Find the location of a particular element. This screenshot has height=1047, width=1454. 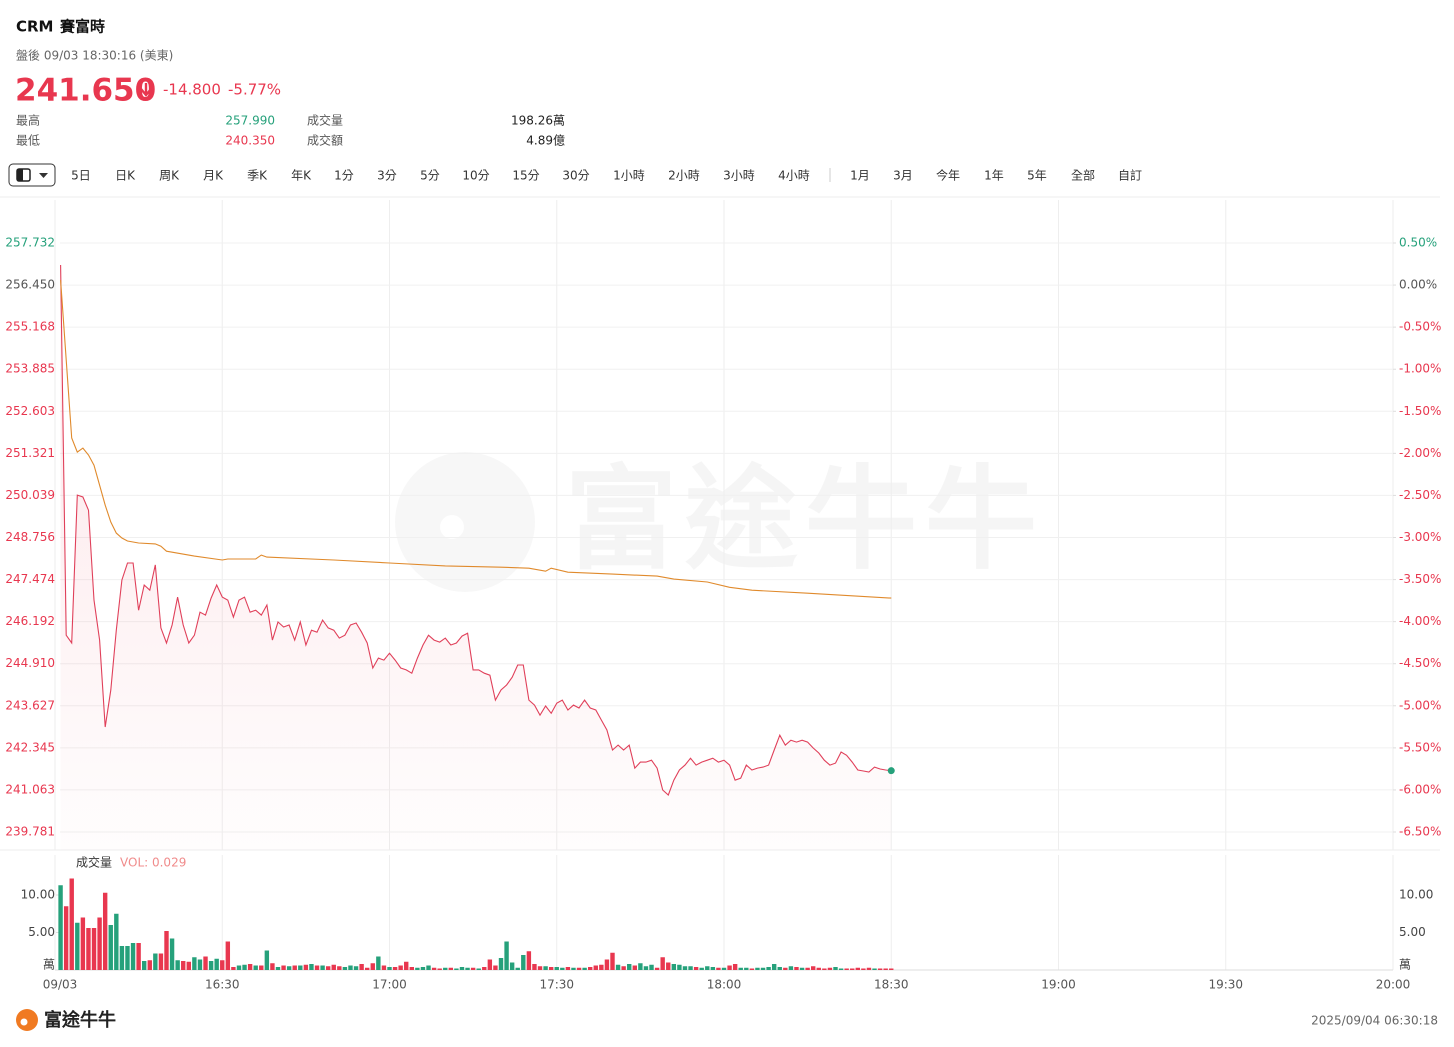

tab: 年K is located at coordinates (301, 176).